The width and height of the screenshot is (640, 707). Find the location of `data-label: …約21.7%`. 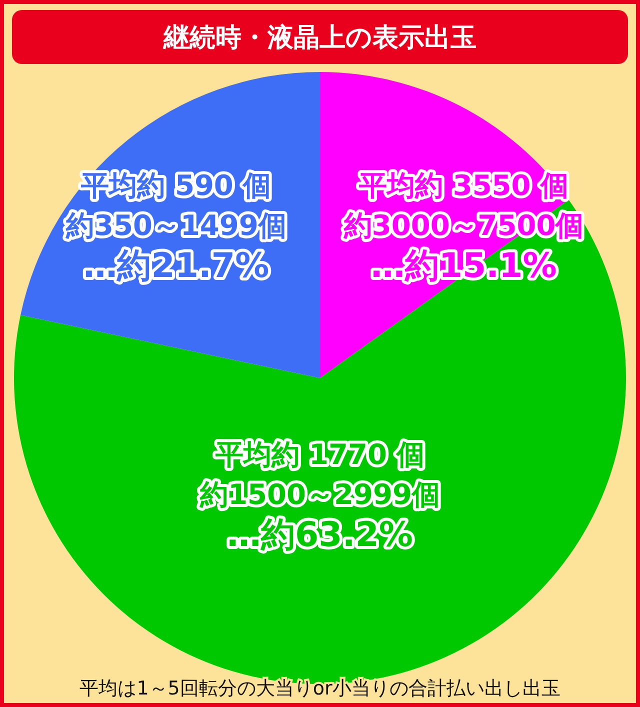

data-label: …約21.7% is located at coordinates (176, 266).